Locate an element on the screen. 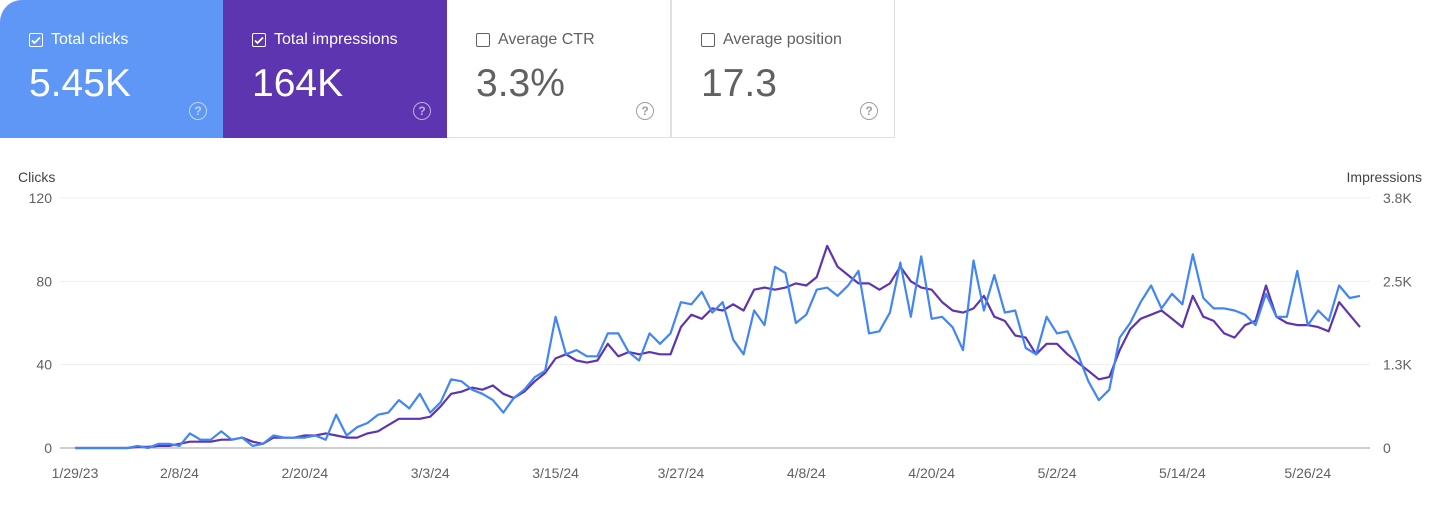 The image size is (1439, 514). x-tick-label: 4/8/24 is located at coordinates (806, 473).